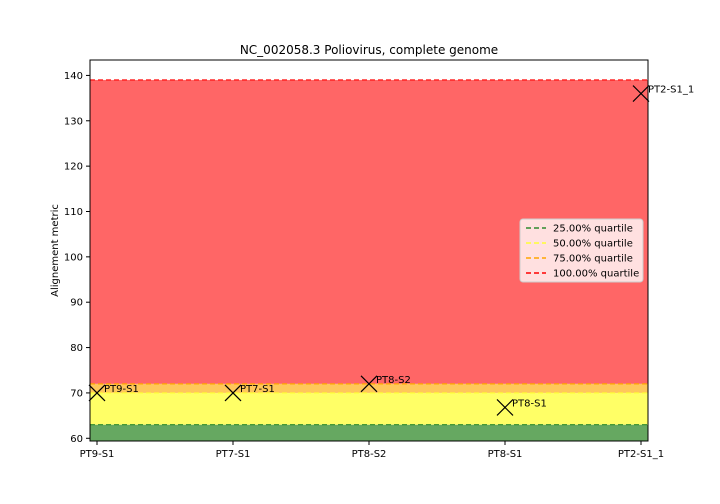 This screenshot has height=504, width=720. What do you see at coordinates (73, 257) in the screenshot?
I see `y-tick-label: 100` at bounding box center [73, 257].